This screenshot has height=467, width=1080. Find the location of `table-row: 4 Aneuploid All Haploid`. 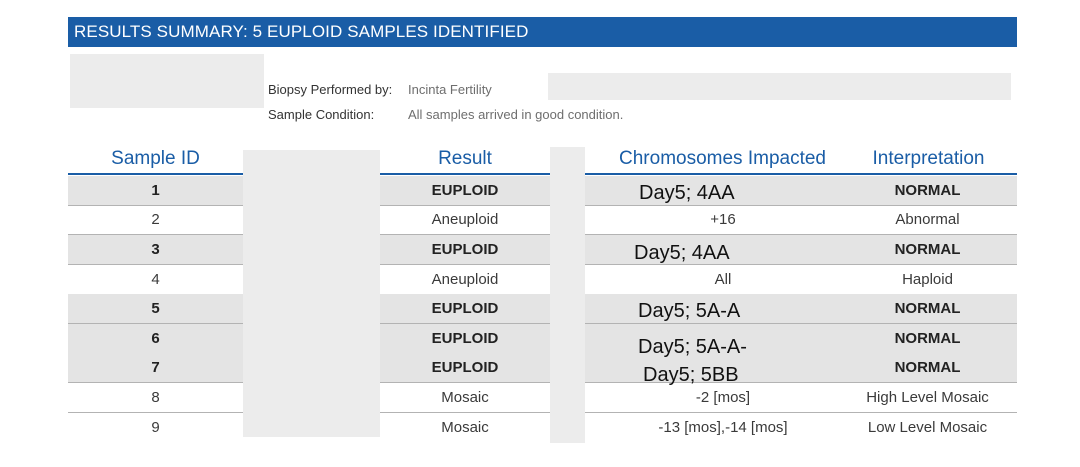

table-row: 4 Aneuploid All Haploid is located at coordinates (542, 280).